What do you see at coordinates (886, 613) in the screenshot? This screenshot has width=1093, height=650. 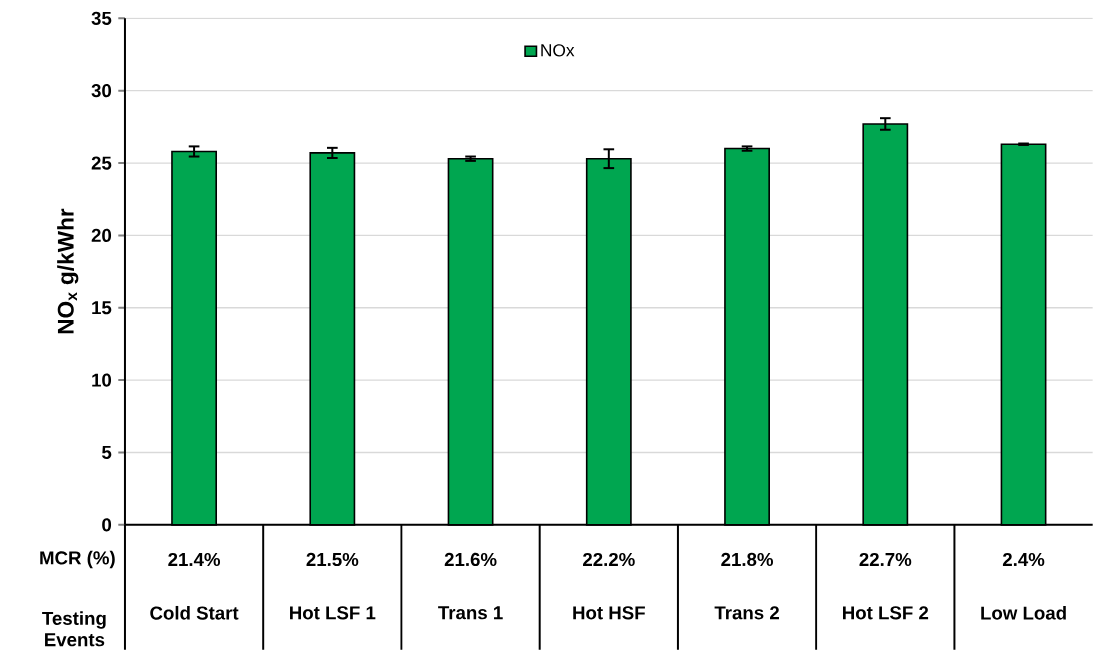 I see `x-tick-label: Hot LSF 2` at bounding box center [886, 613].